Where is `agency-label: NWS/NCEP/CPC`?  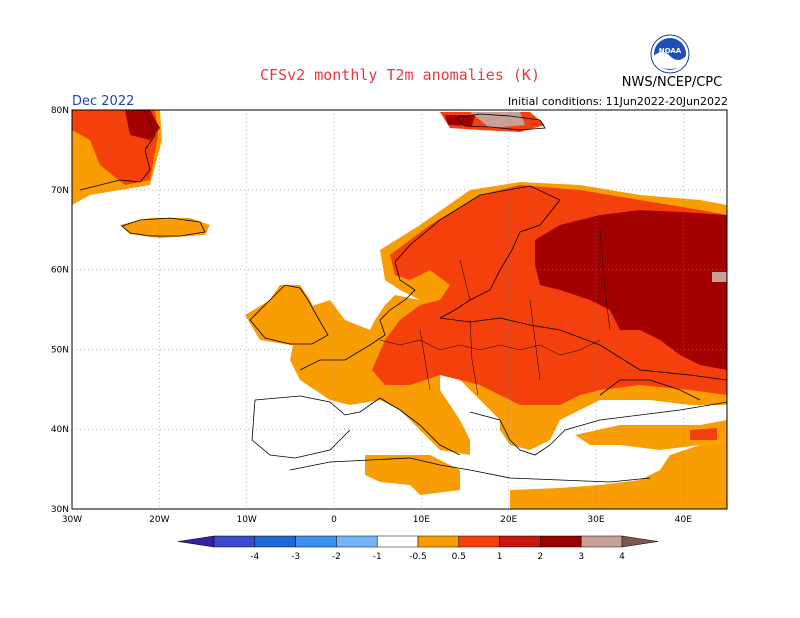
agency-label: NWS/NCEP/CPC is located at coordinates (672, 82).